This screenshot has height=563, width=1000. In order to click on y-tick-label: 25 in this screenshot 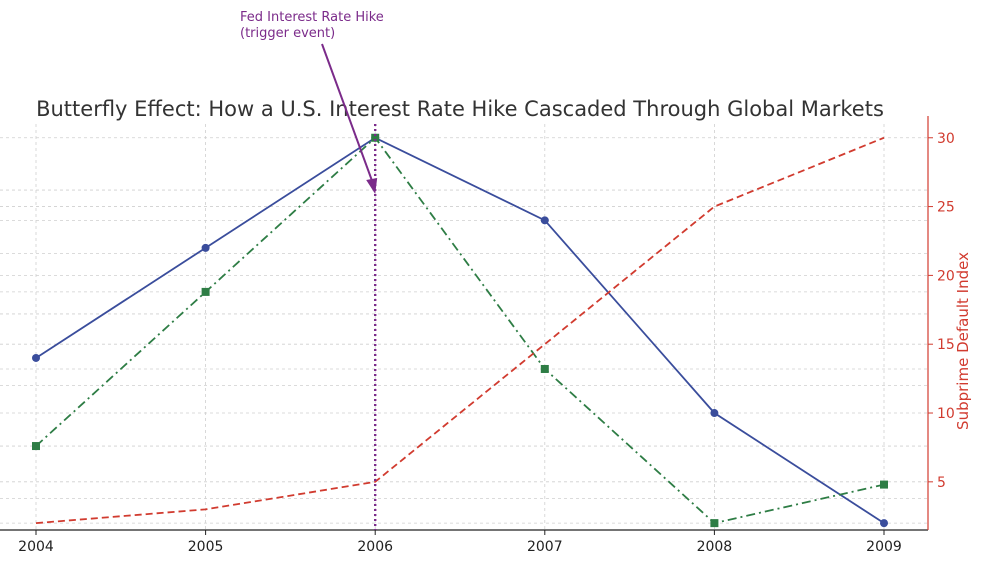, I will do `click(946, 208)`.